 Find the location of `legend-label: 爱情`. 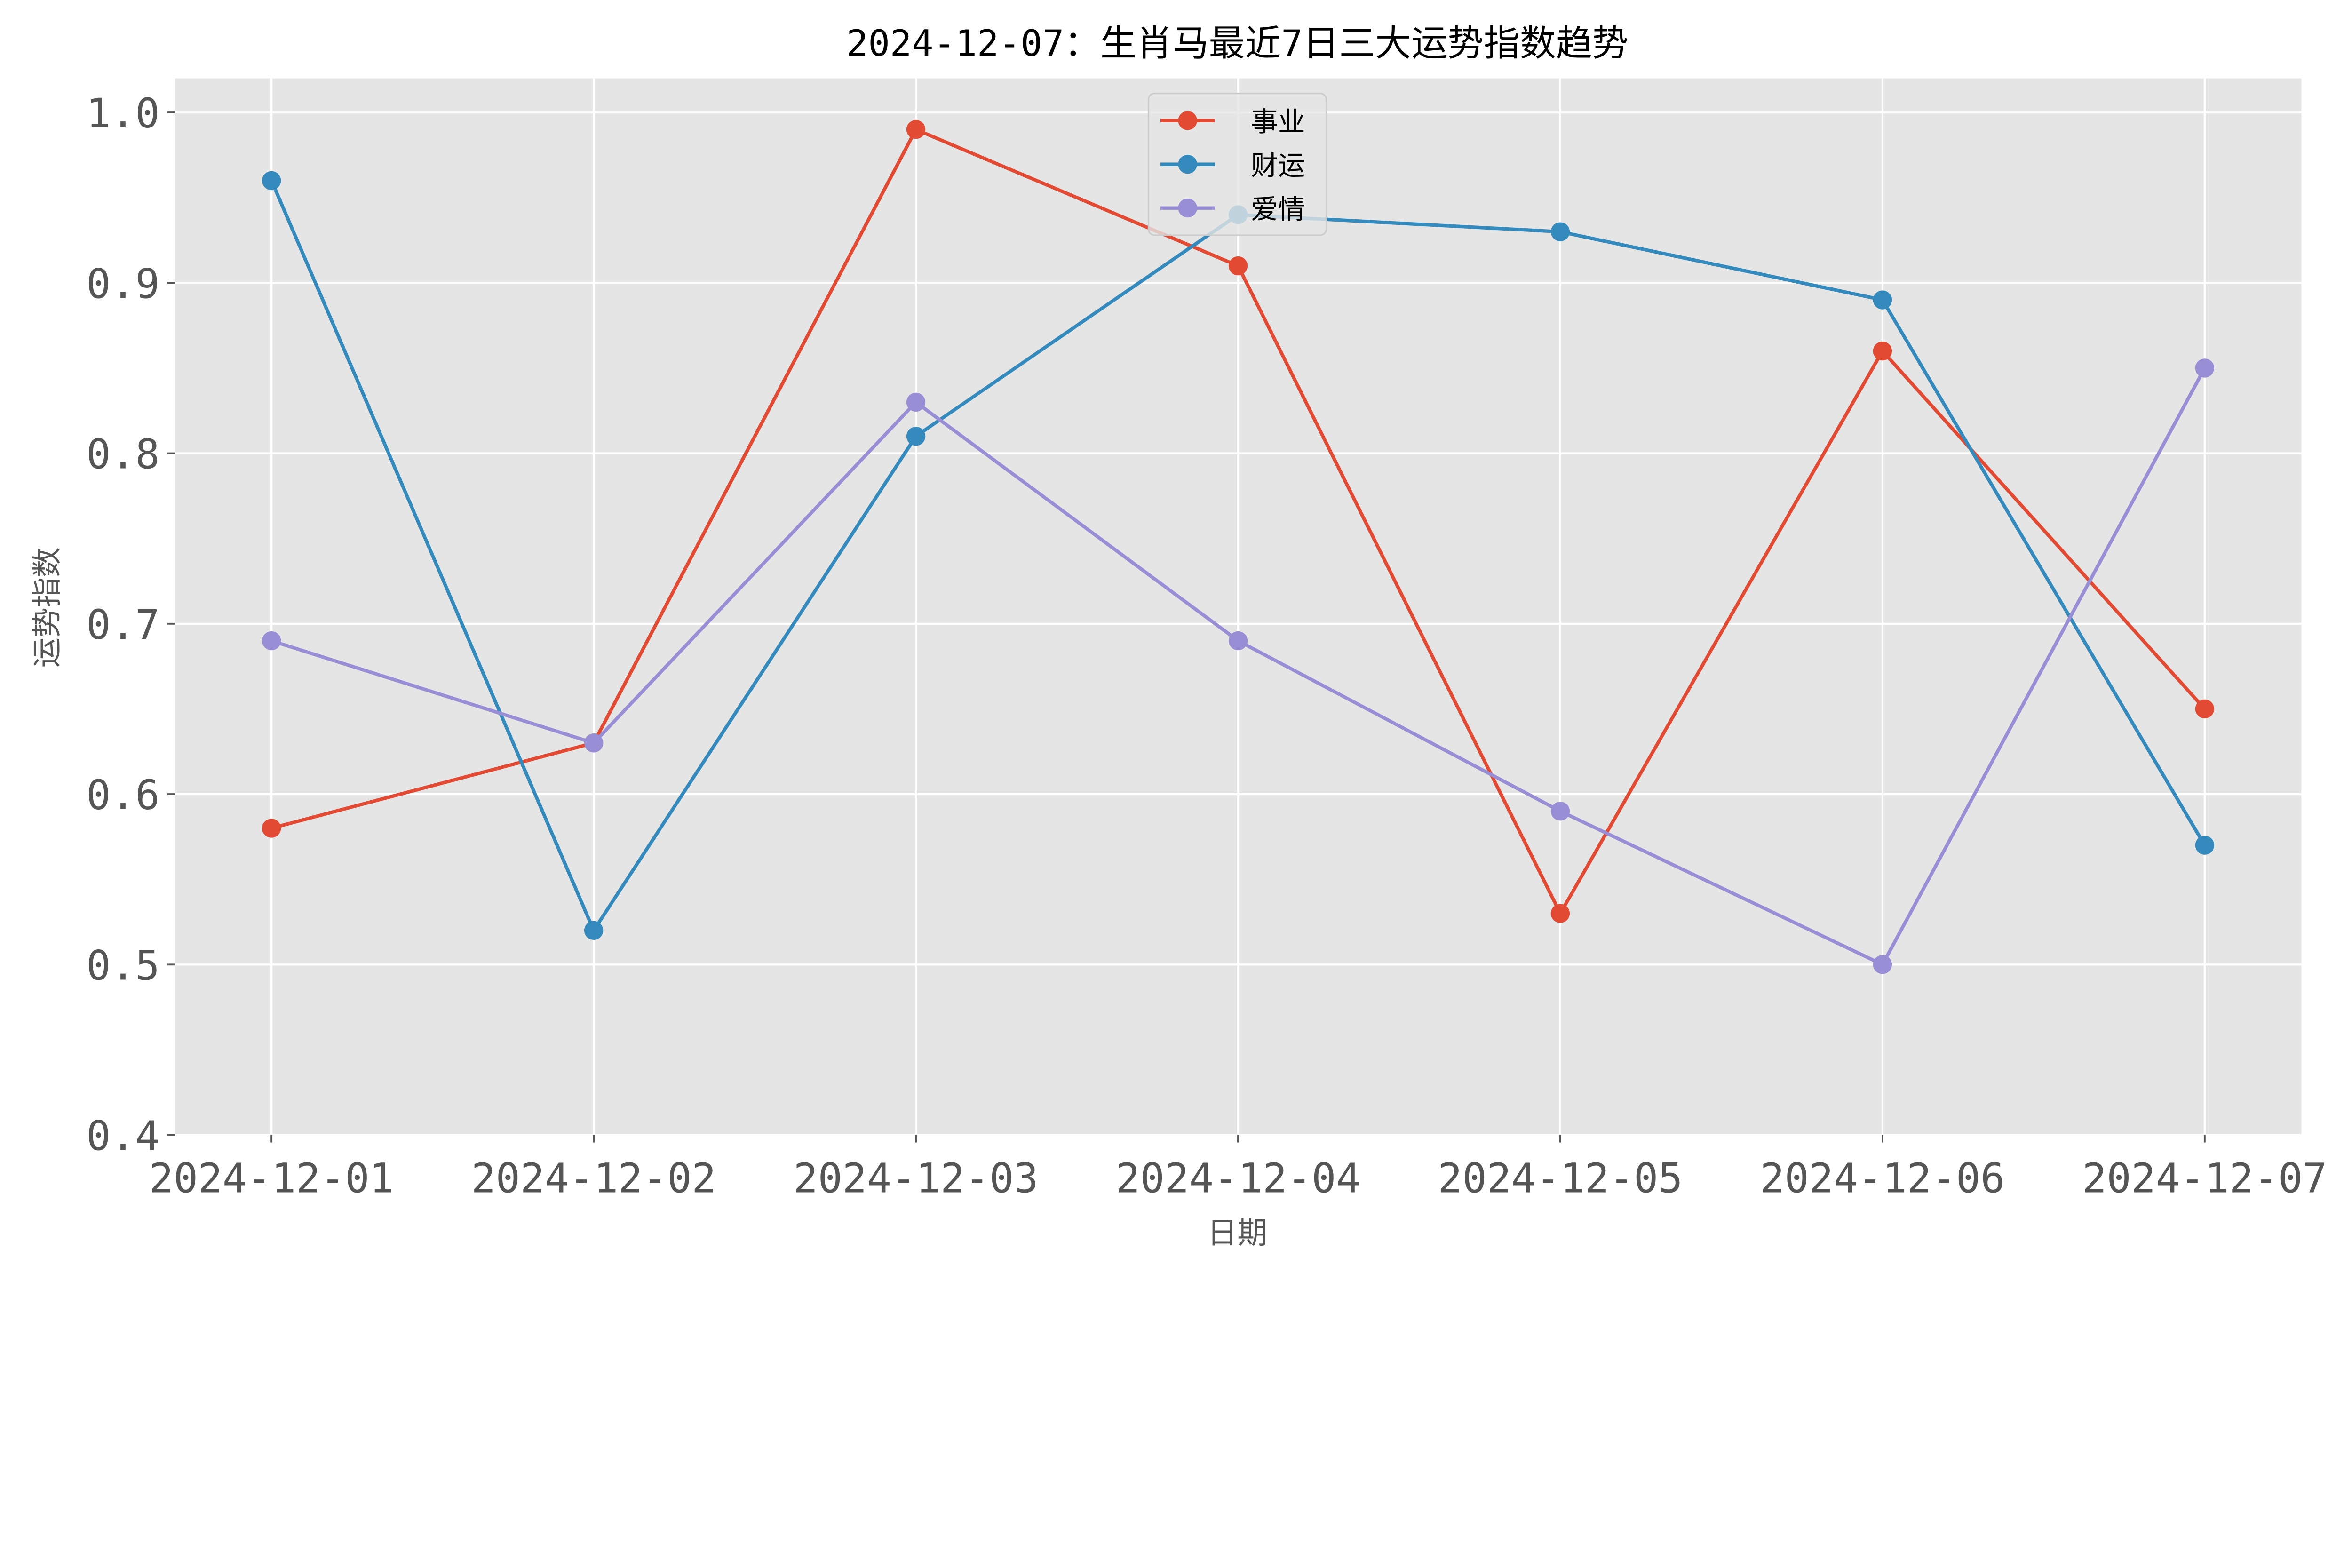

legend-label: 爱情 is located at coordinates (1278, 209).